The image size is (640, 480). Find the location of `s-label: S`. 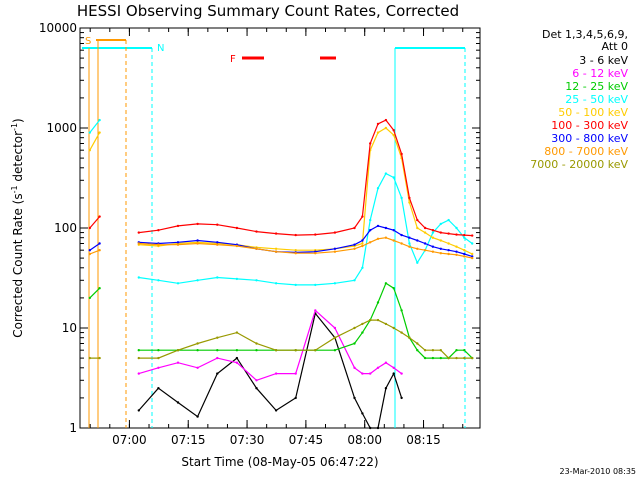

s-label: S is located at coordinates (88, 41).